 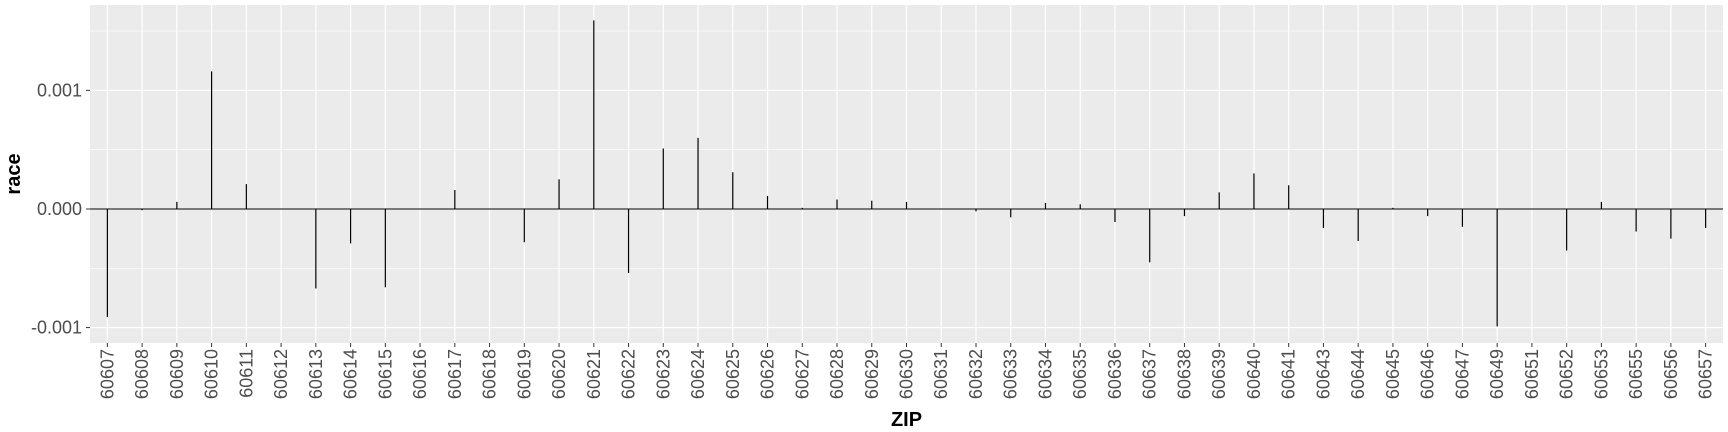 I want to click on x-tick-label: 60632, so click(x=976, y=374).